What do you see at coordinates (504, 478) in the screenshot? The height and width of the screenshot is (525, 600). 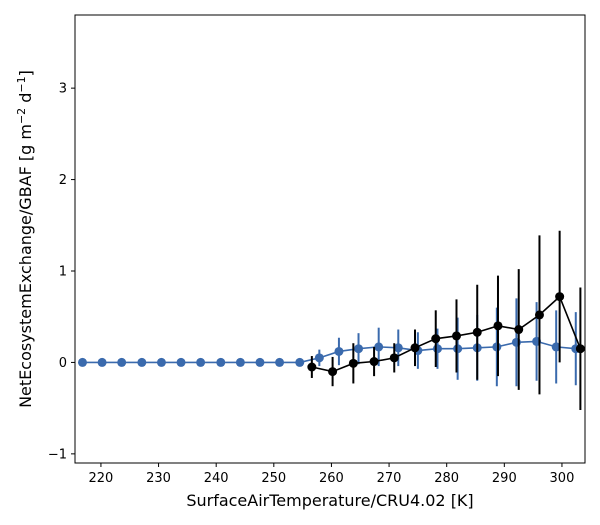 I see `x-tick-label: 290` at bounding box center [504, 478].